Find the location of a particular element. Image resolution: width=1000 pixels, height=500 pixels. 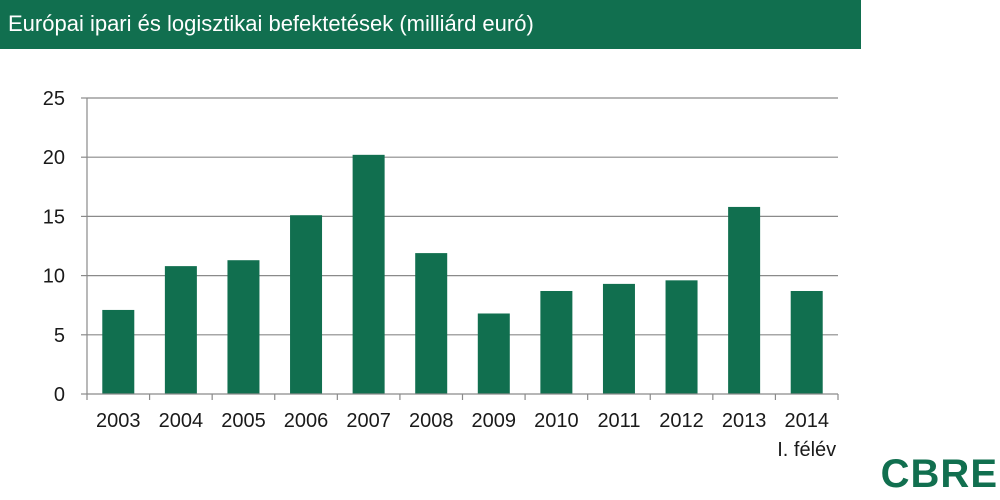

bar-2012 is located at coordinates (681, 337).